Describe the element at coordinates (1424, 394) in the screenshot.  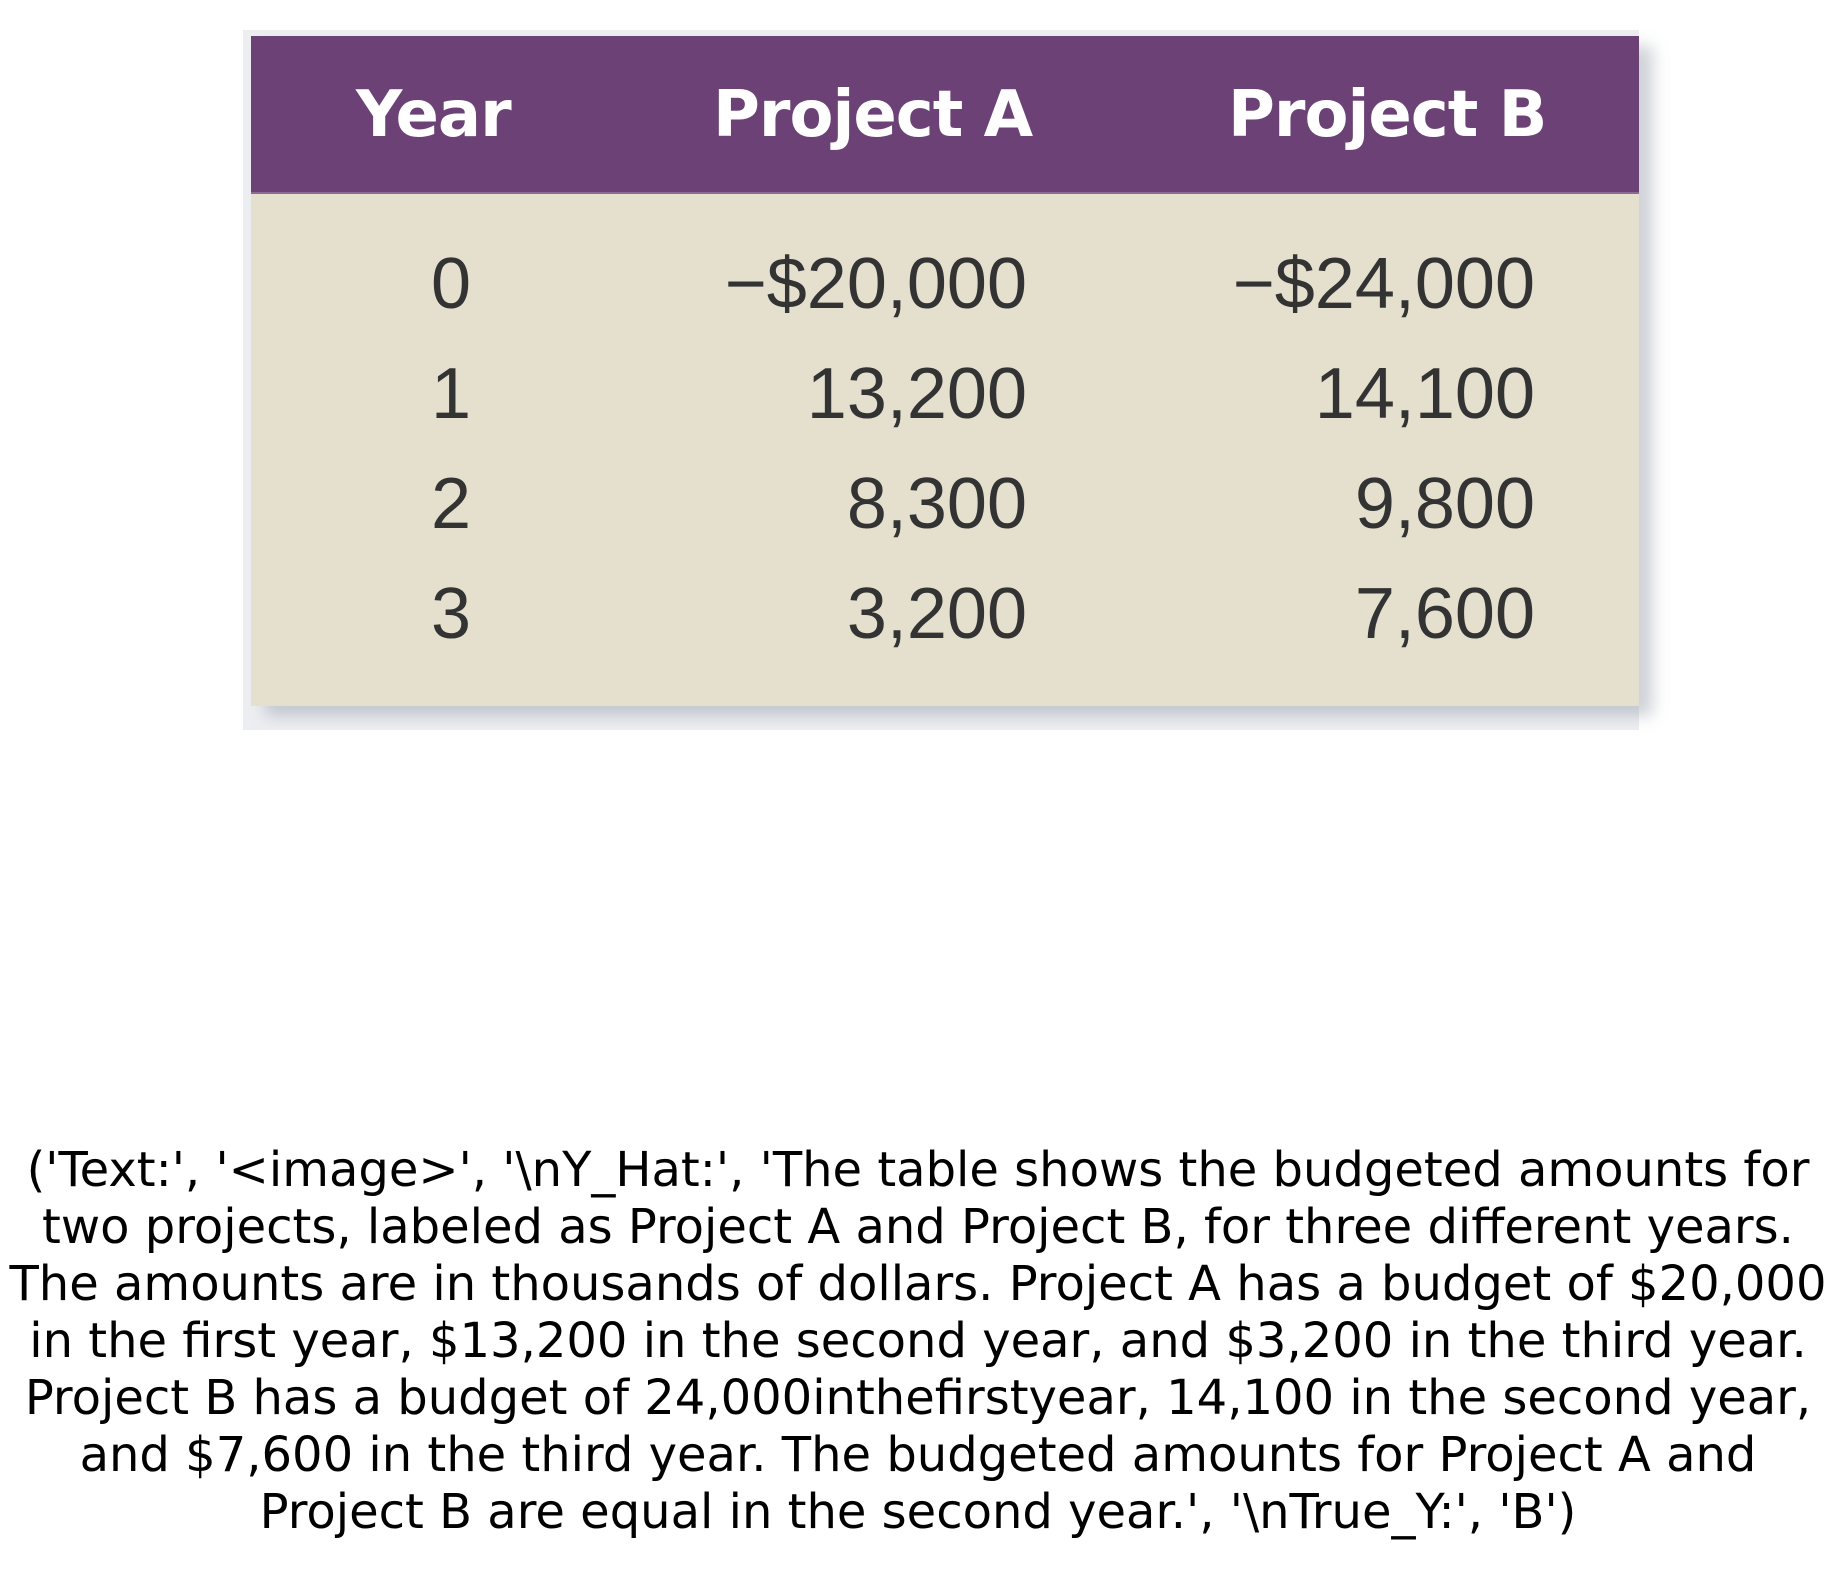
I see `cell-project-b-1: 14,100` at that location.